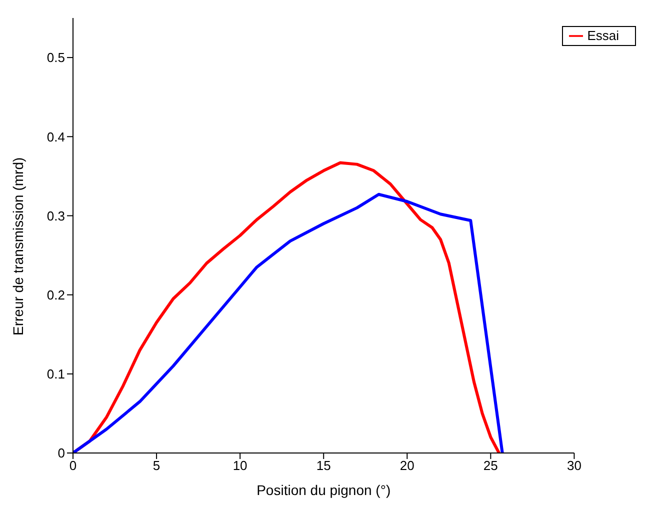 The image size is (665, 525). What do you see at coordinates (603, 35) in the screenshot?
I see `legend-label: Essai` at bounding box center [603, 35].